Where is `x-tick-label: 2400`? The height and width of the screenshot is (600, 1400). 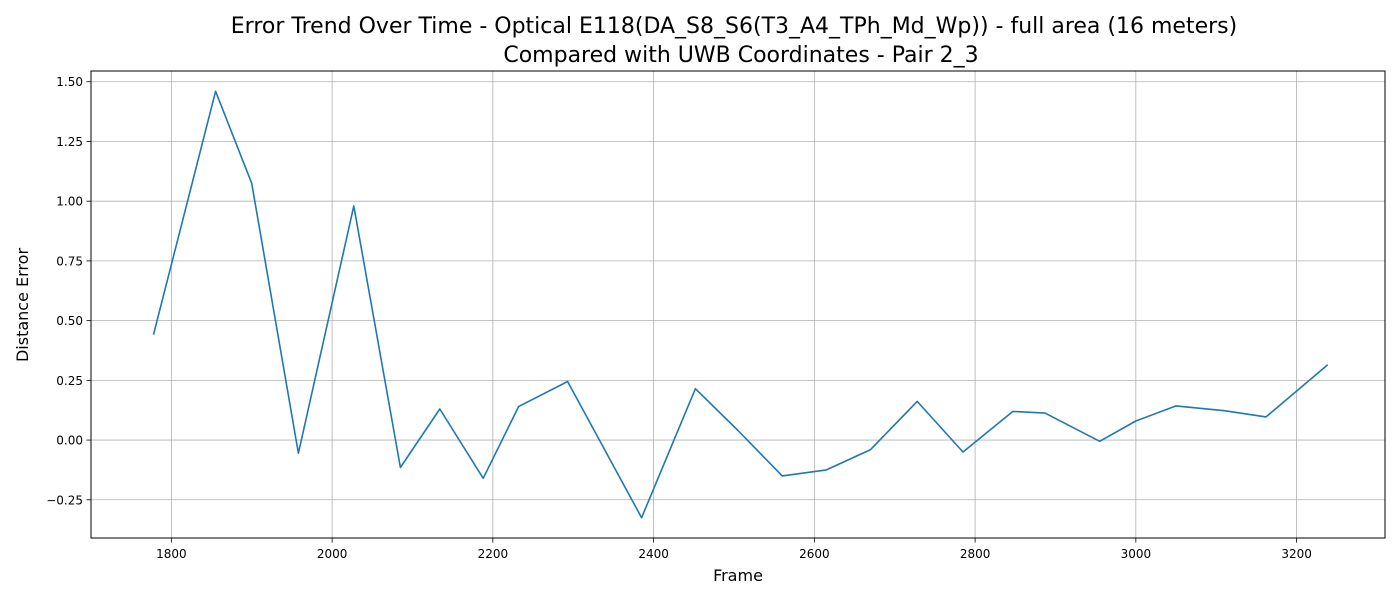
x-tick-label: 2400 is located at coordinates (653, 554).